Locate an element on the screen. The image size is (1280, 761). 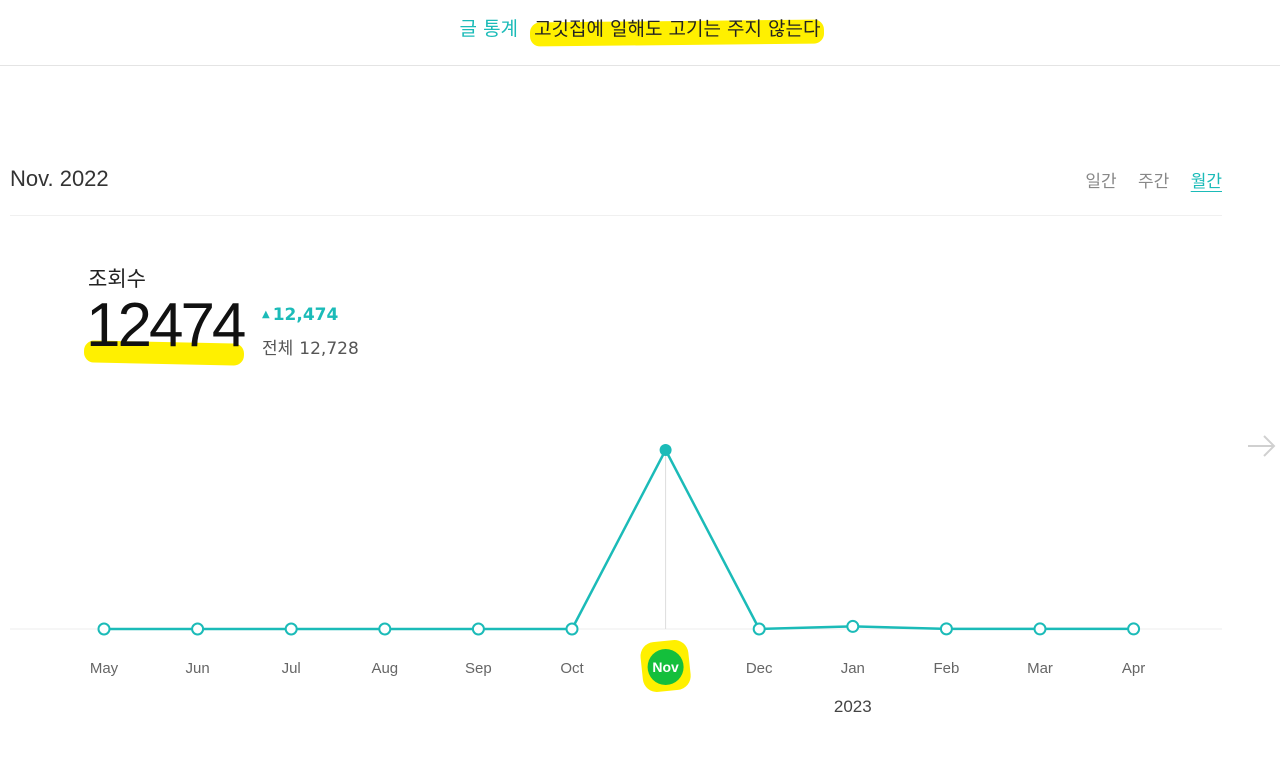
x-tick-label: Jul is located at coordinates (291, 668).